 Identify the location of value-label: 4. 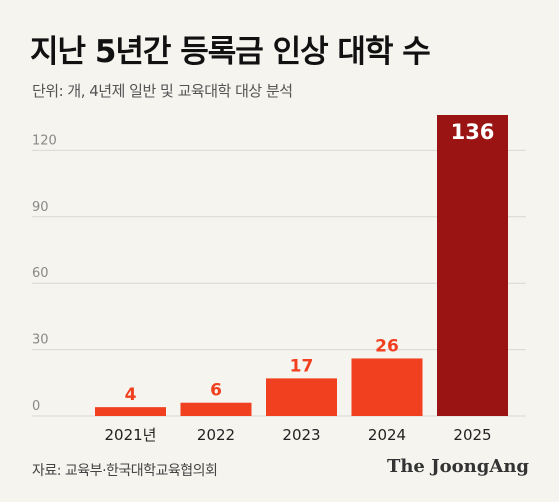
(131, 395).